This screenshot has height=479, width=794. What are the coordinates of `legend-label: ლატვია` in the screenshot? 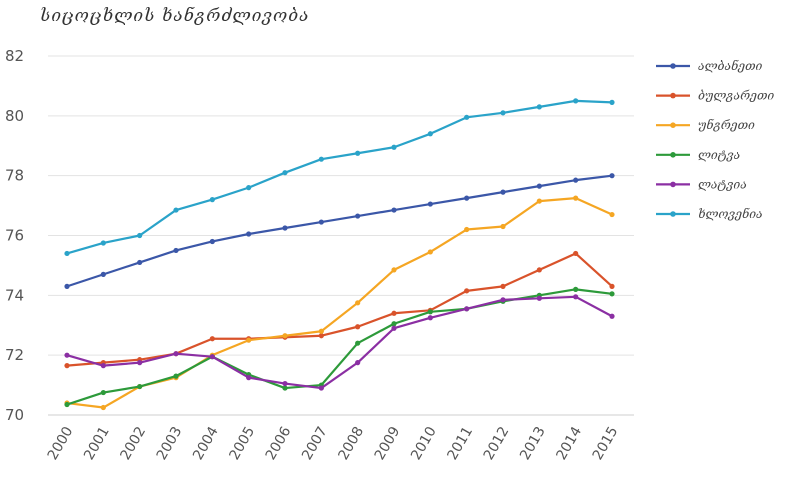 It's located at (722, 184).